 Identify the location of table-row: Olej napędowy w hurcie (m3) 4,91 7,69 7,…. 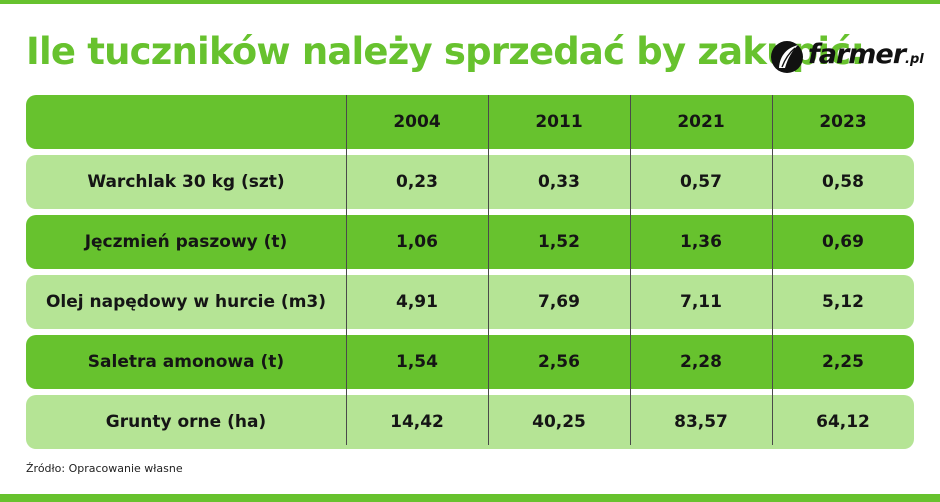
(470, 302).